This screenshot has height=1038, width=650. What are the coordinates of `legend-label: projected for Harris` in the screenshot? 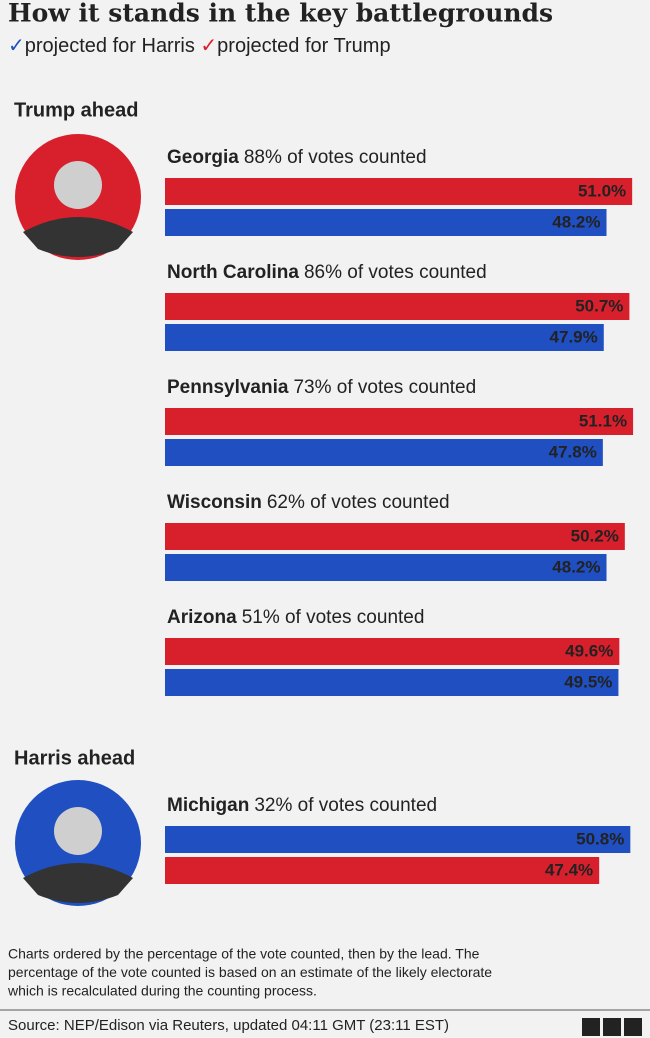 It's located at (110, 46).